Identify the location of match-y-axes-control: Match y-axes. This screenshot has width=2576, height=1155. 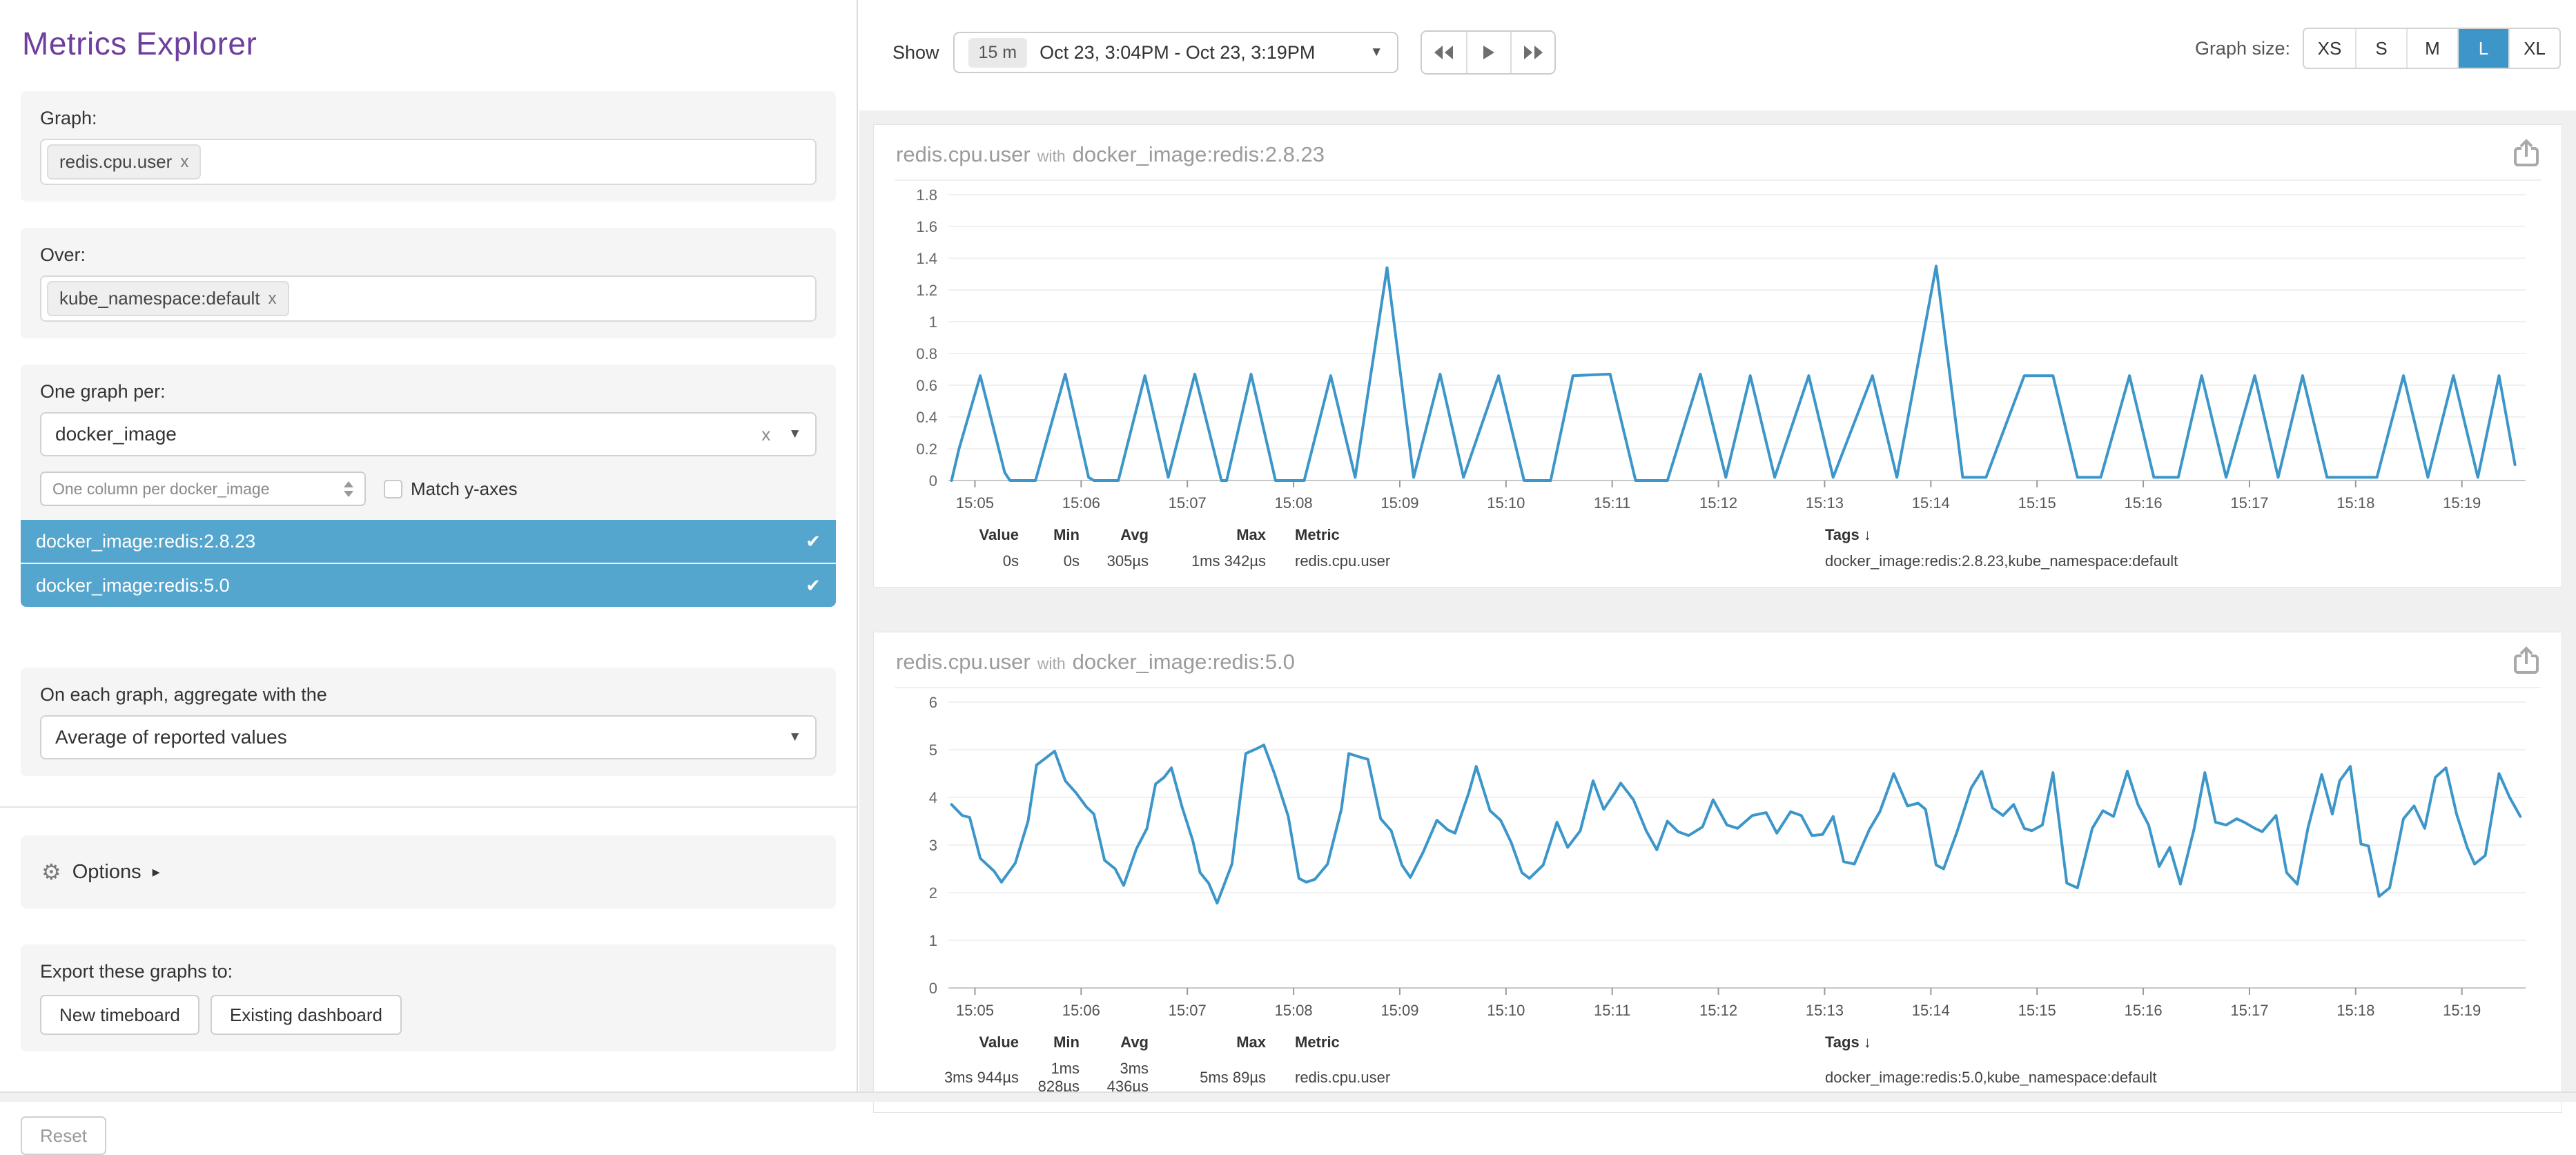
(451, 489).